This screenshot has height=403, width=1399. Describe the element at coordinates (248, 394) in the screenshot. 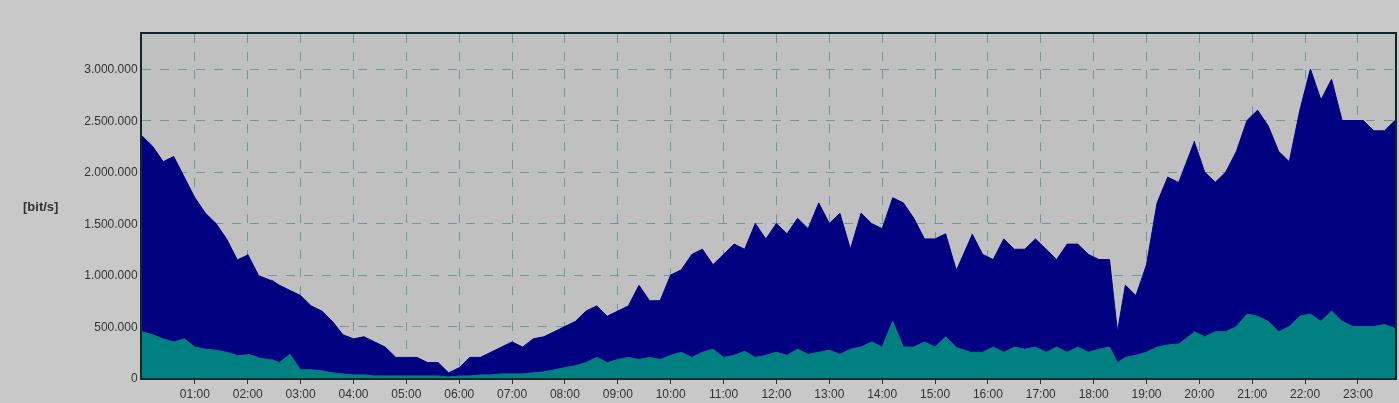

I see `x-tick-label: 02:00` at that location.